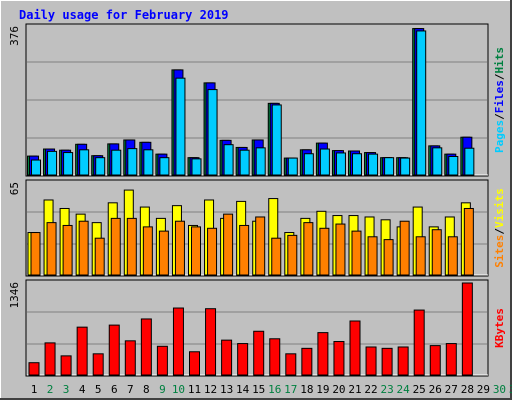 The height and width of the screenshot is (400, 512). What do you see at coordinates (386, 389) in the screenshot?
I see `day-label-23: 23` at bounding box center [386, 389].